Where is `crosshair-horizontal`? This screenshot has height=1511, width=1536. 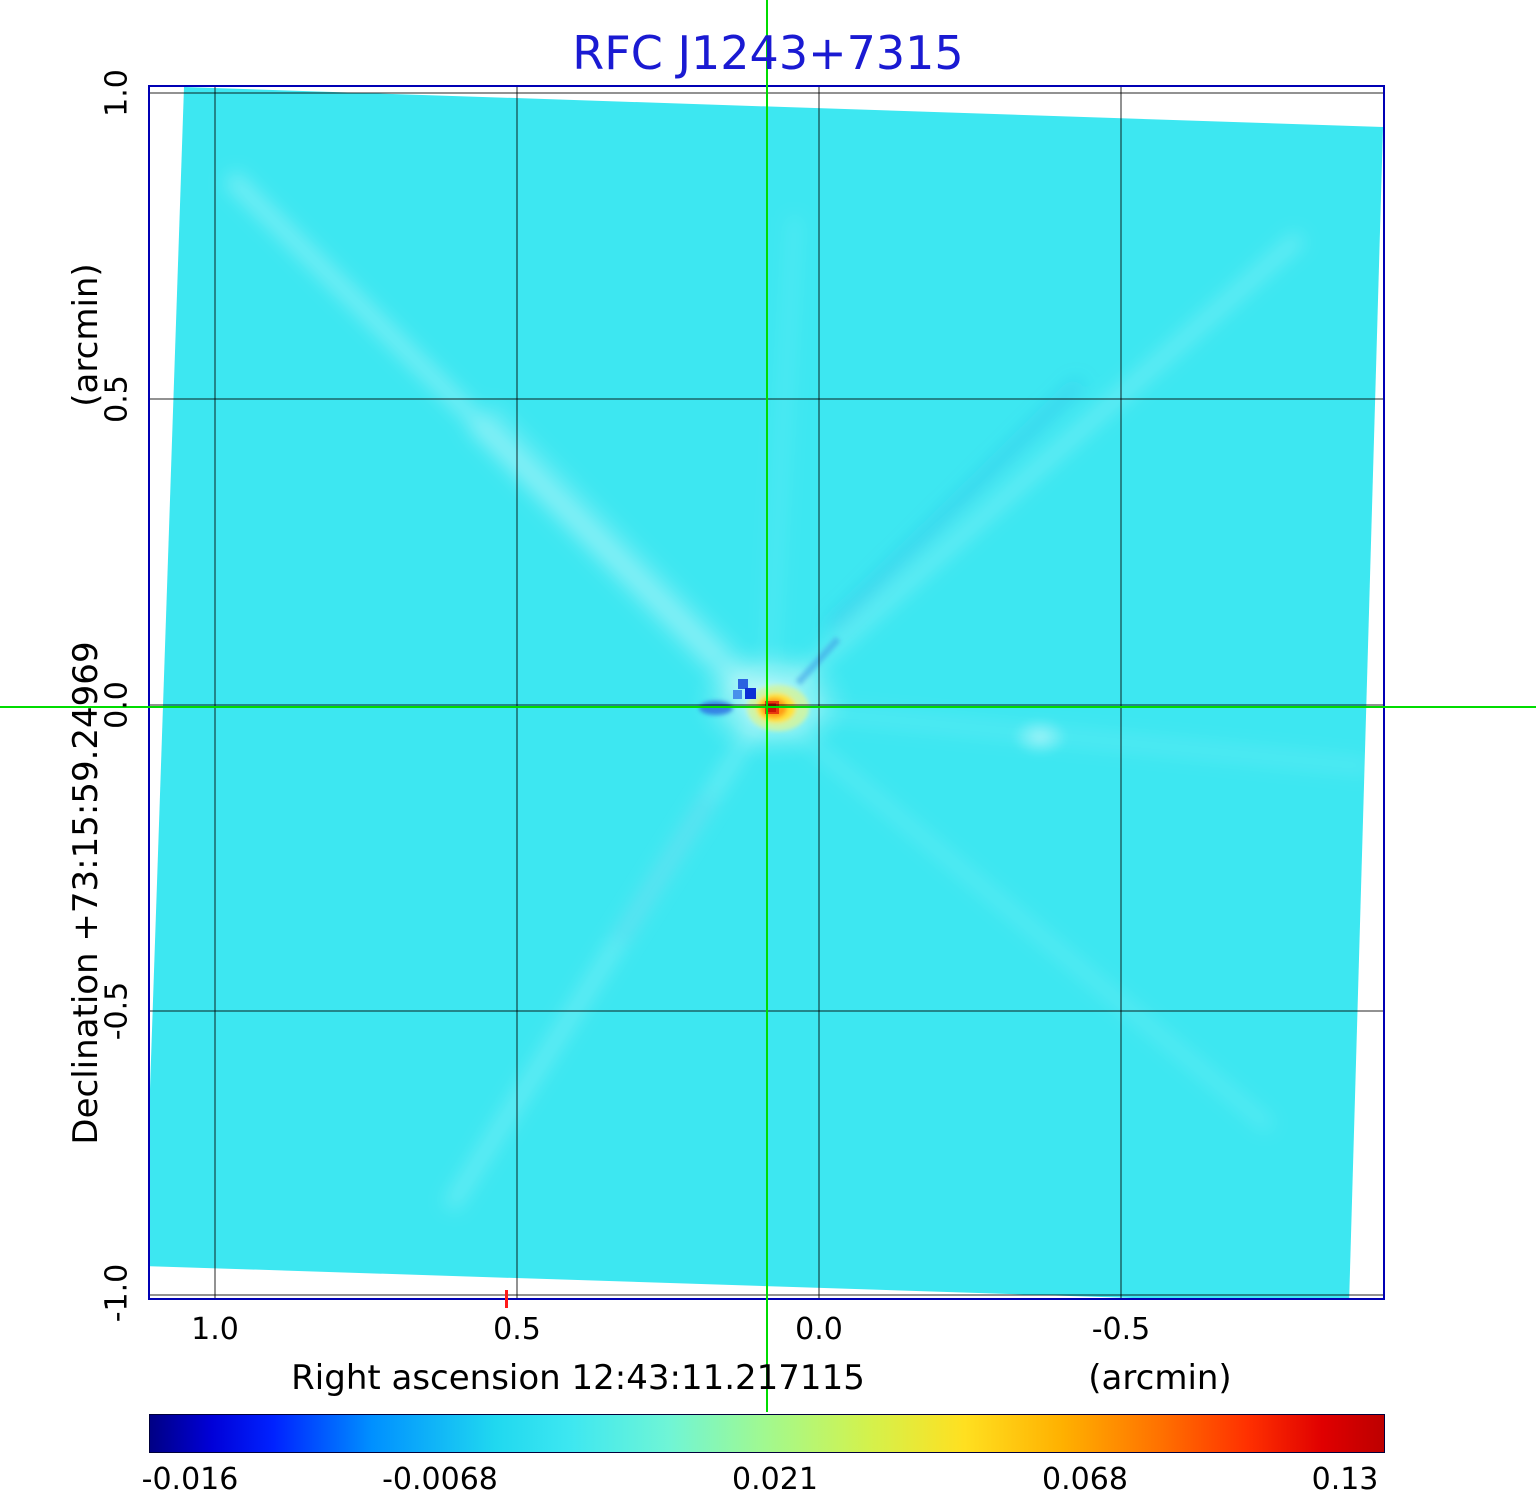 crosshair-horizontal is located at coordinates (768, 707).